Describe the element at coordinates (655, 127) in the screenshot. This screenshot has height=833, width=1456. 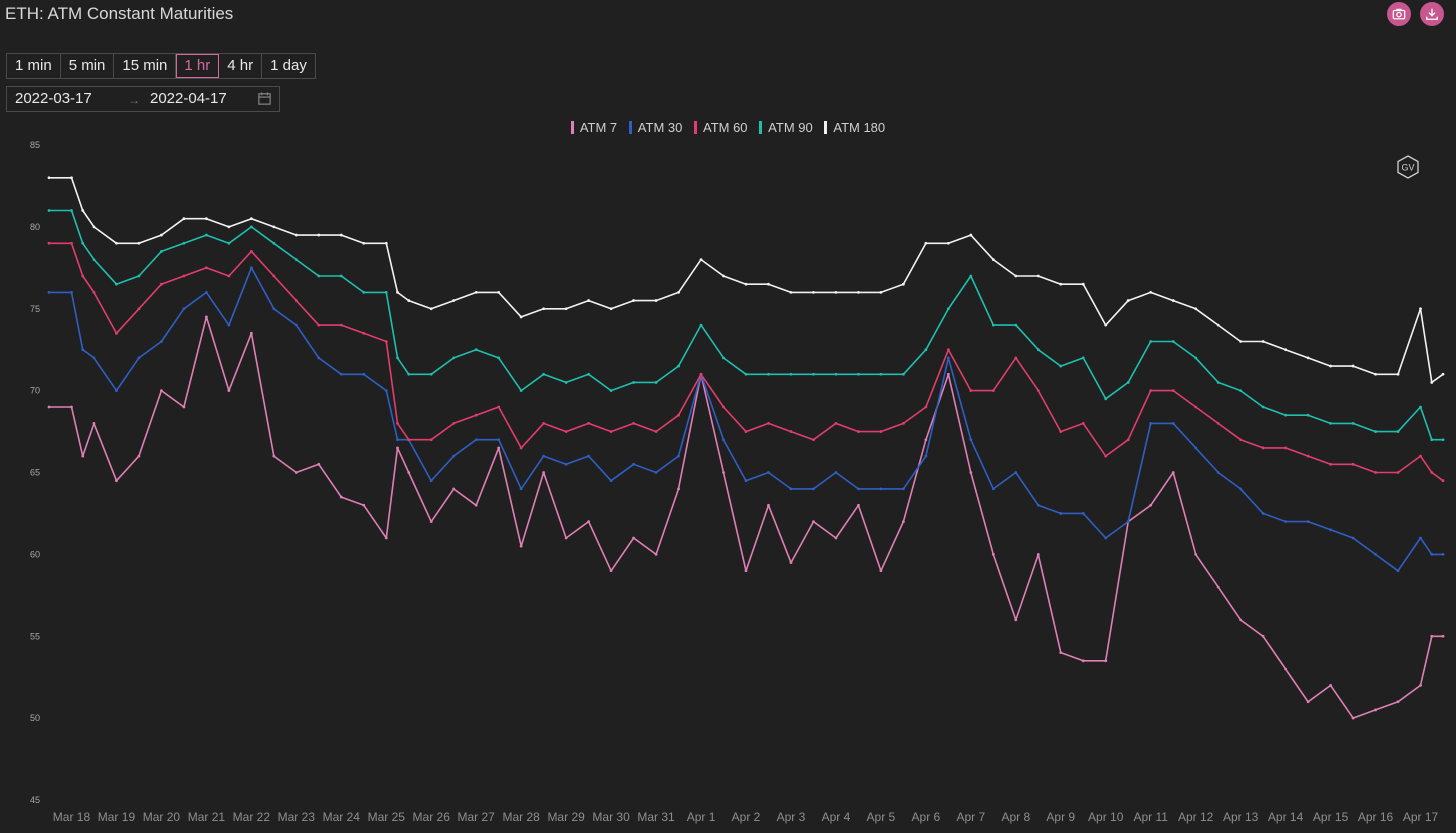
I see `legend-item-atm-30: ATM 30` at that location.